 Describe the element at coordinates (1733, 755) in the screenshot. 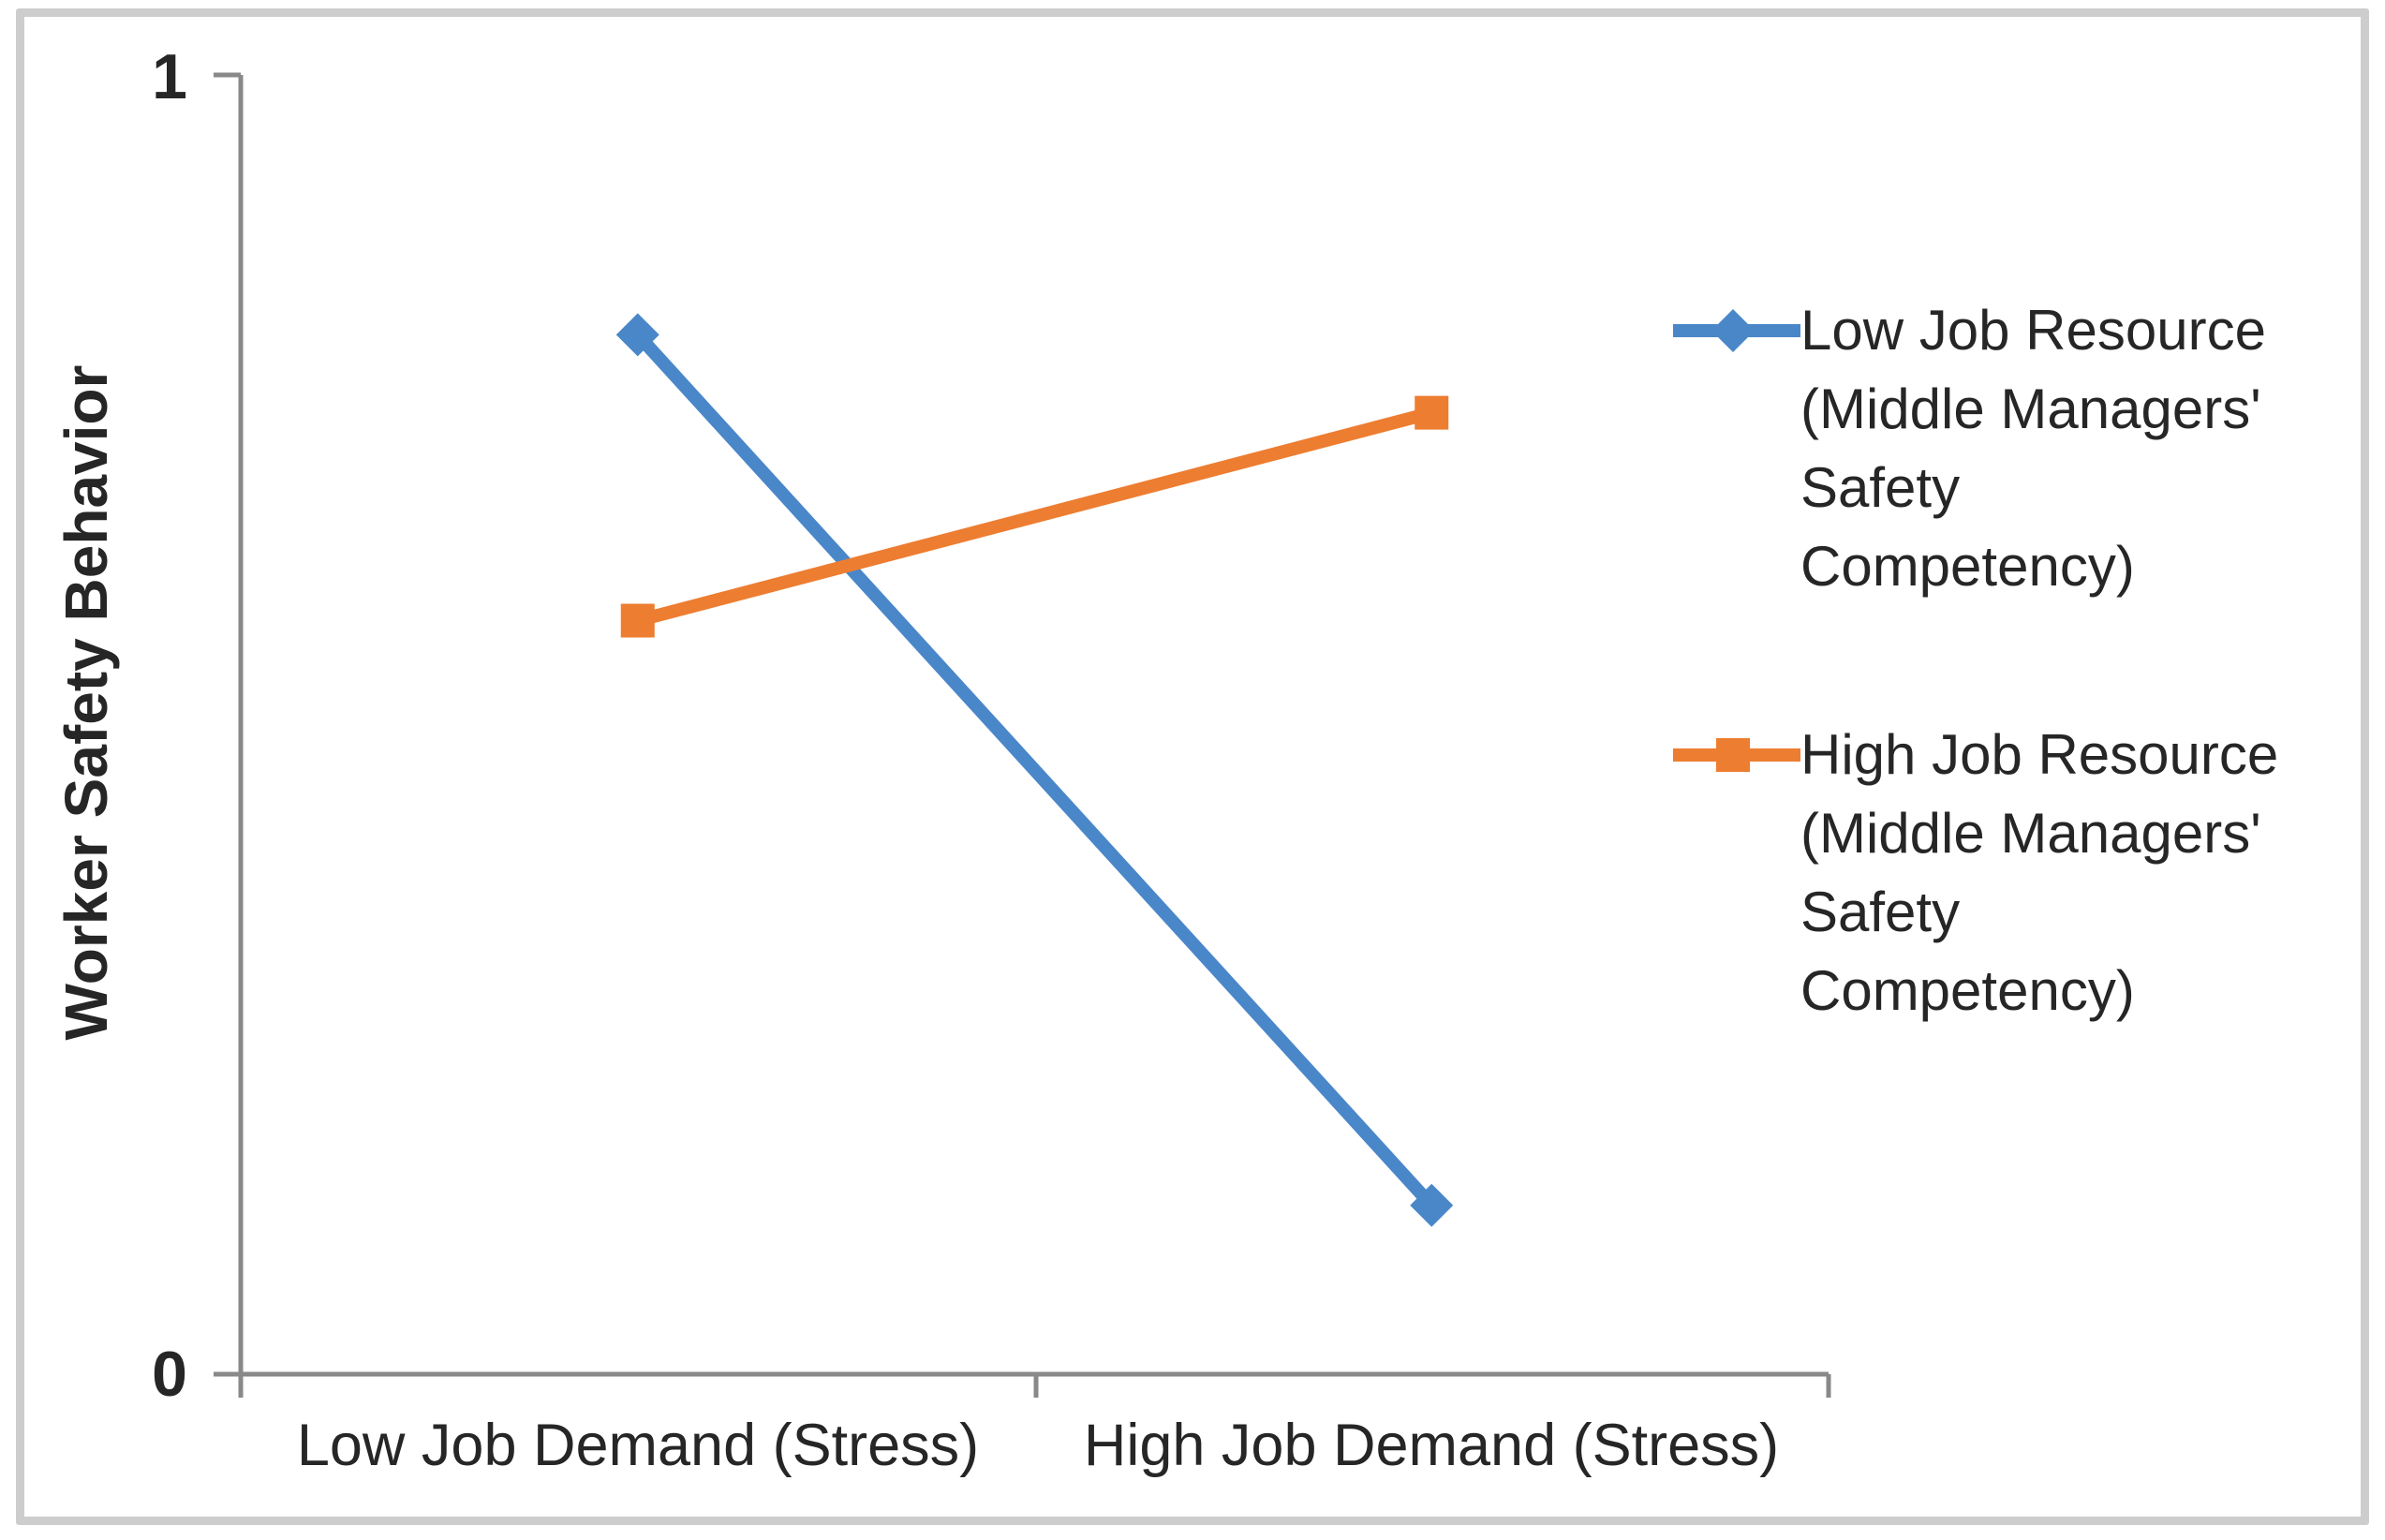

I see `square-marker-icon` at that location.